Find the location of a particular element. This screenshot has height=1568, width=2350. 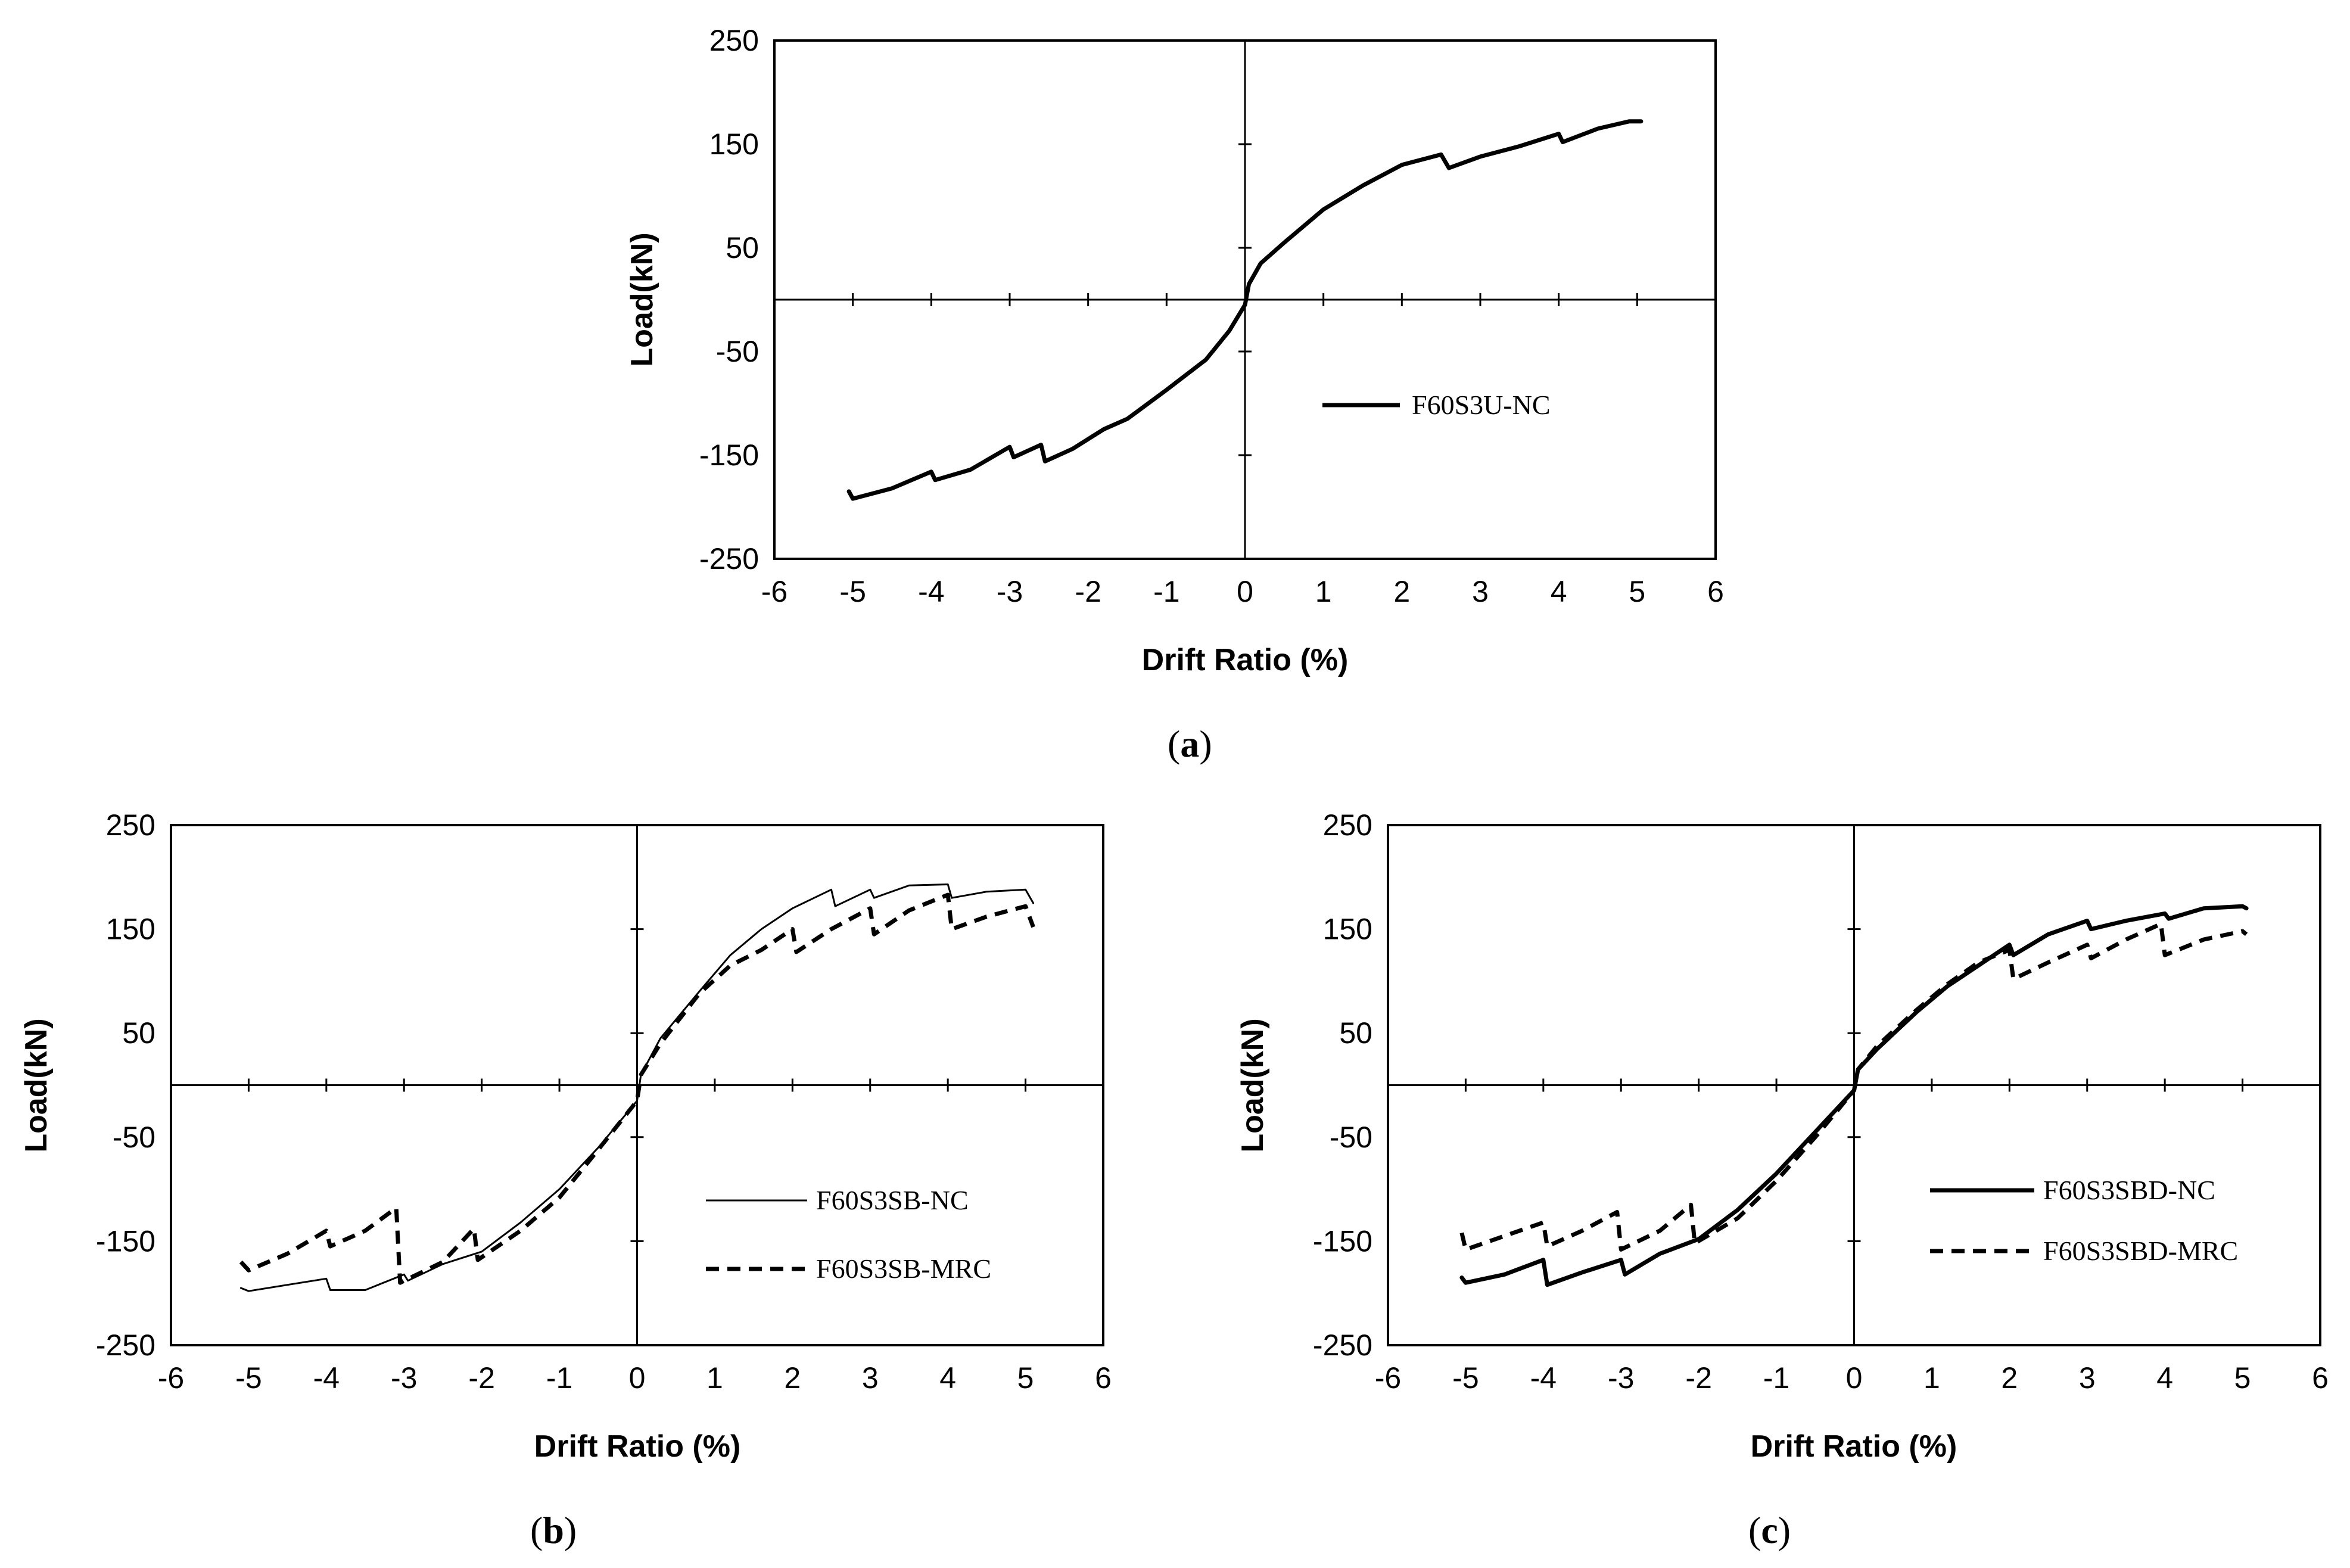

x-axis-title-b: Drift Ratio (%) is located at coordinates (637, 1446).